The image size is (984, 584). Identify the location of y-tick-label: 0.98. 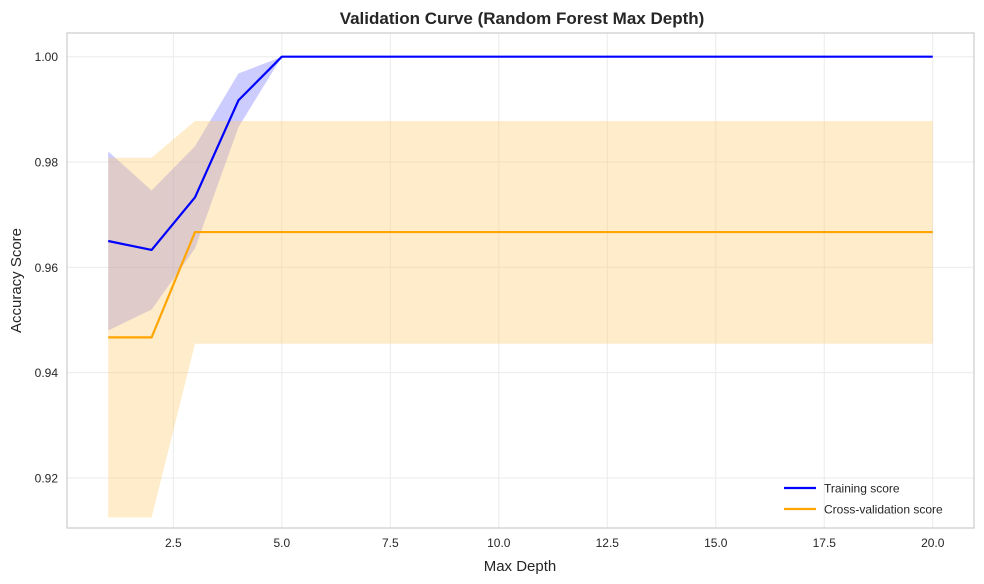
(47, 163).